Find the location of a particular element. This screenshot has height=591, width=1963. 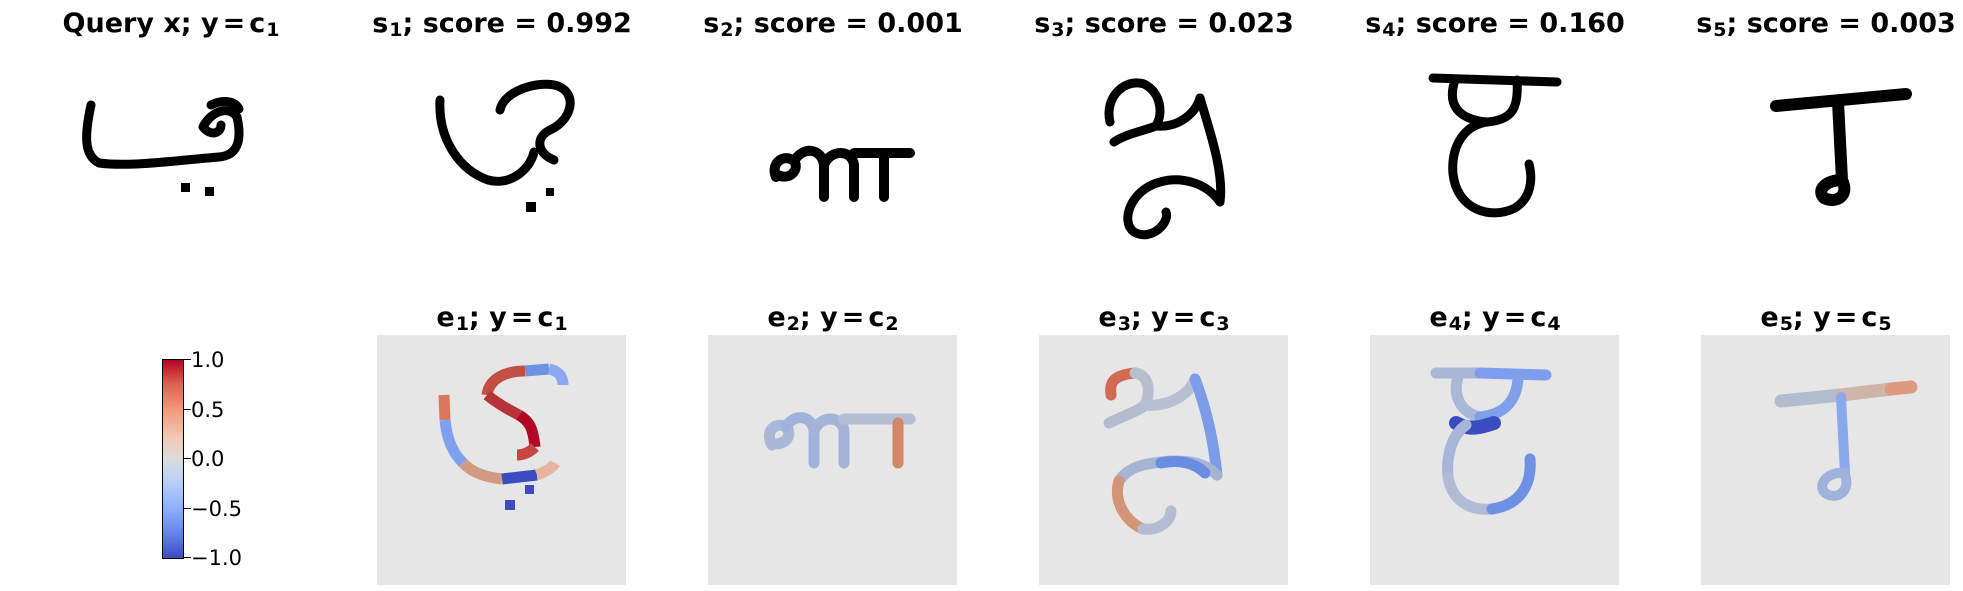

query-glyph is located at coordinates (163, 146).